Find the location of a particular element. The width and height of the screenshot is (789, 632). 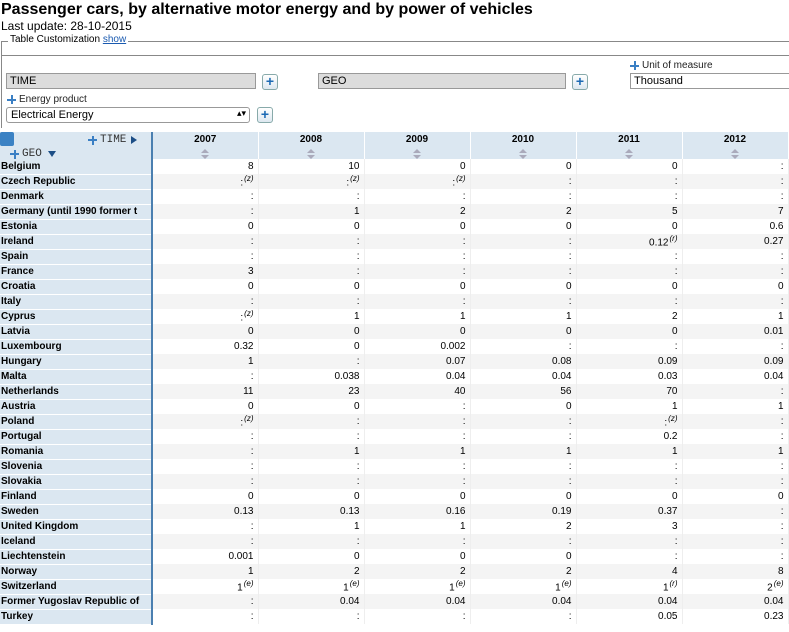

year-header: 2010 is located at coordinates (523, 145).